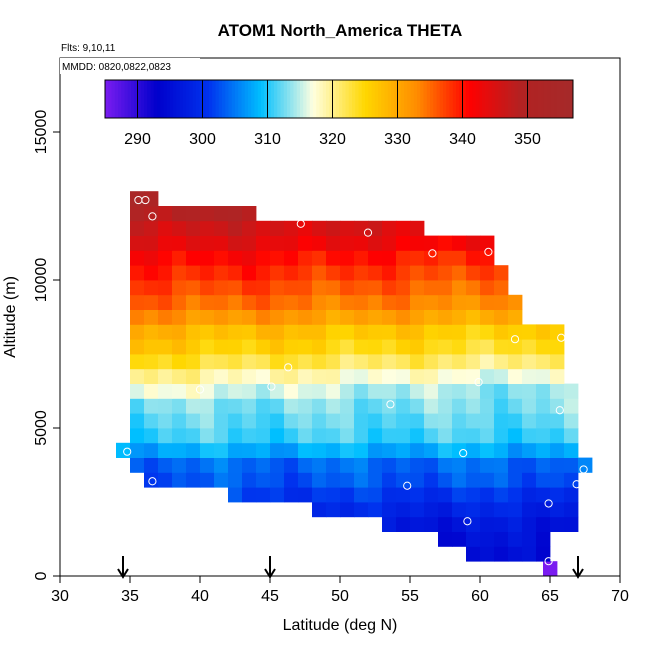 Image resolution: width=650 pixels, height=650 pixels. Describe the element at coordinates (340, 596) in the screenshot. I see `x-tick-label: 50` at that location.